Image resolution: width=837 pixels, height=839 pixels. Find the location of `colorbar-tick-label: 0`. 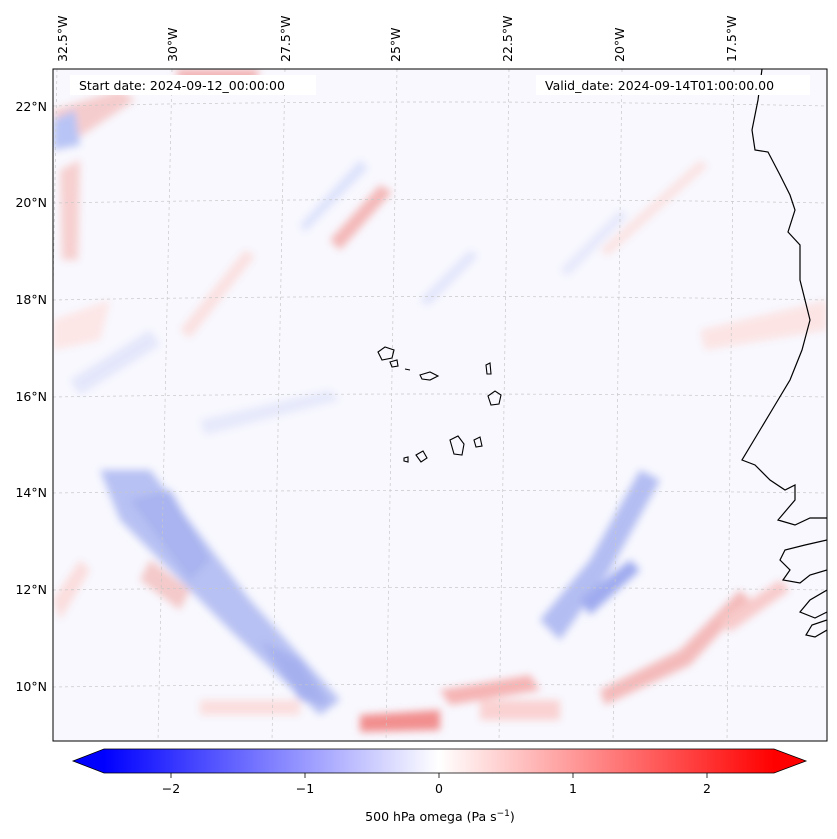

colorbar-tick-label: 0 is located at coordinates (439, 788).